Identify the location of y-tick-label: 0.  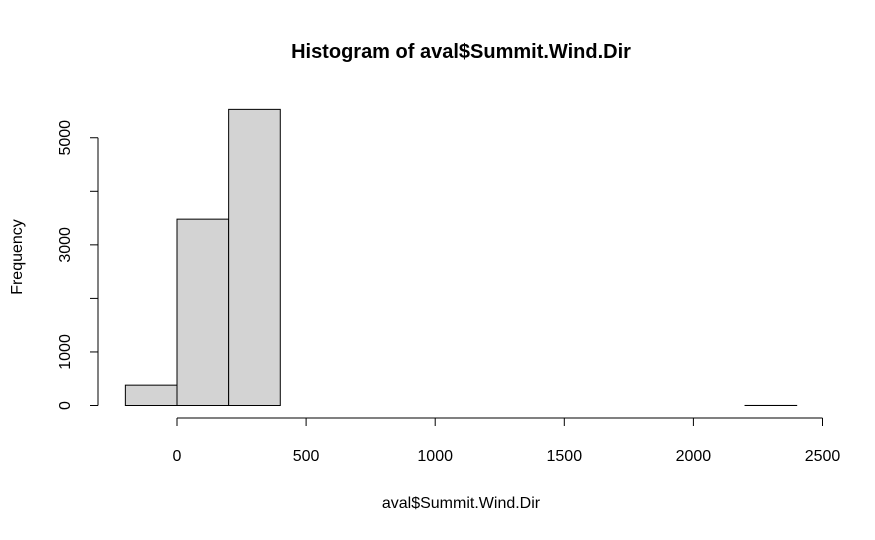
(65, 405).